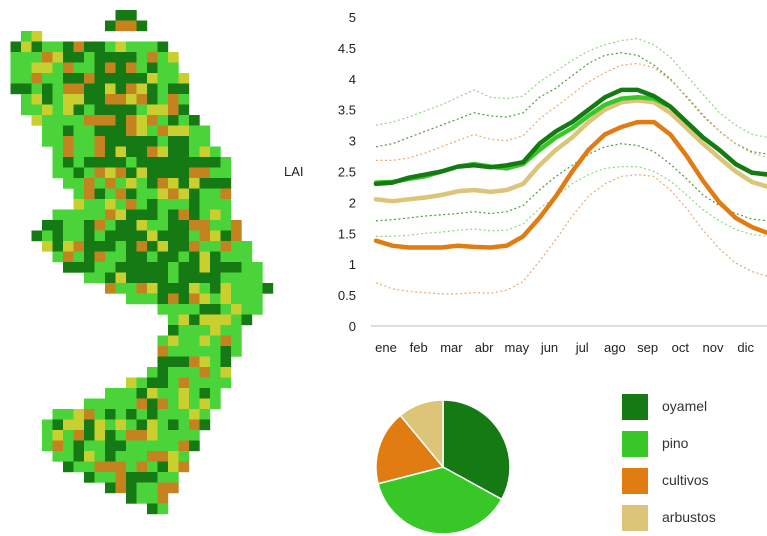  Describe the element at coordinates (647, 347) in the screenshot. I see `x-tick-label: sep` at that location.